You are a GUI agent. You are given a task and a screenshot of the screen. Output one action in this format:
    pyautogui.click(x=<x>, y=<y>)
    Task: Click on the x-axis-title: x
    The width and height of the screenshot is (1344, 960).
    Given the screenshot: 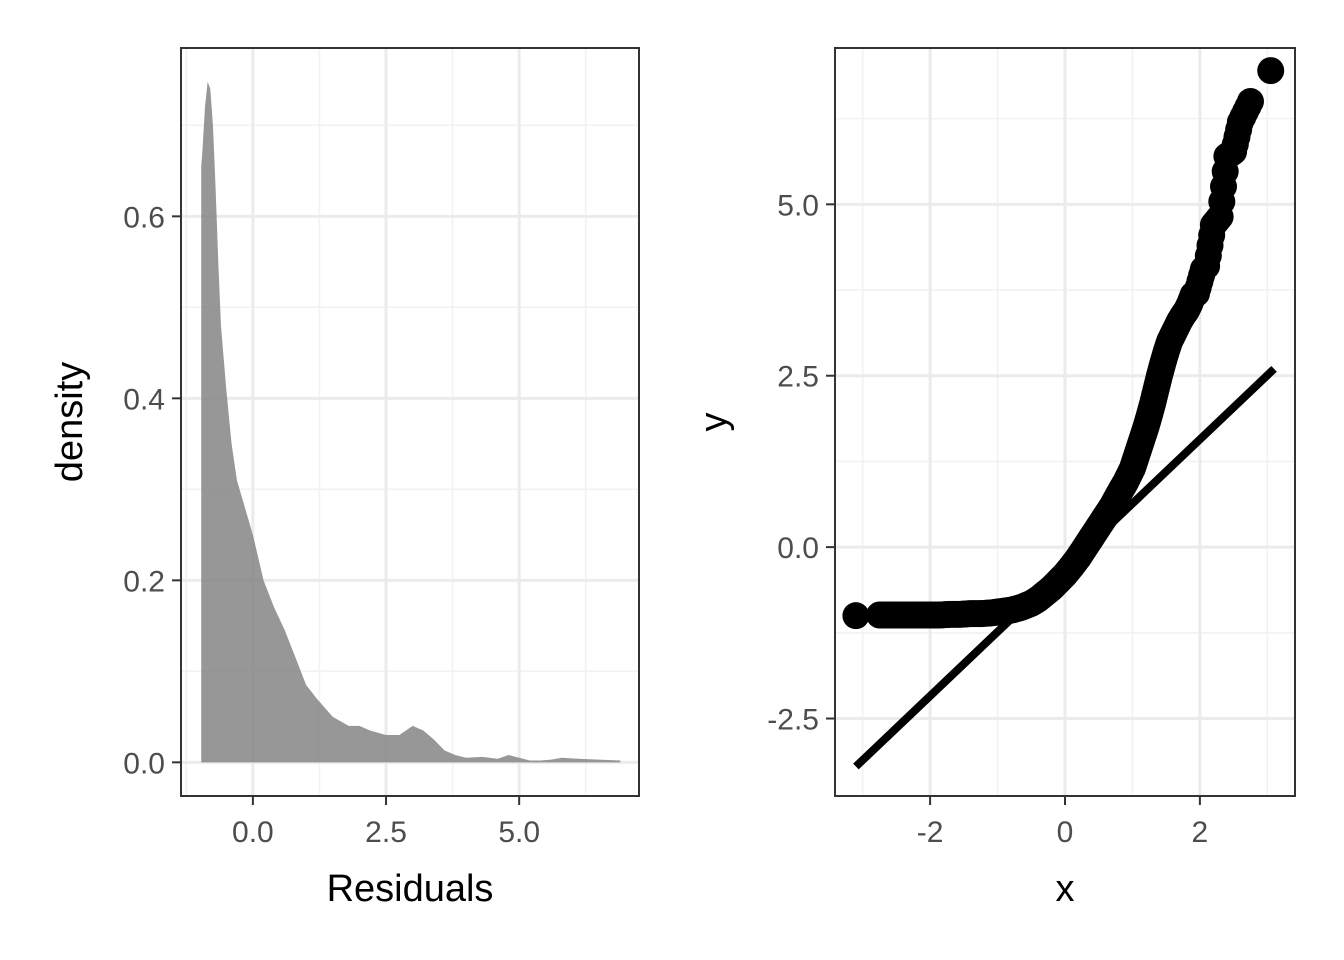 What is the action you would take?
    pyautogui.click(x=1065, y=889)
    